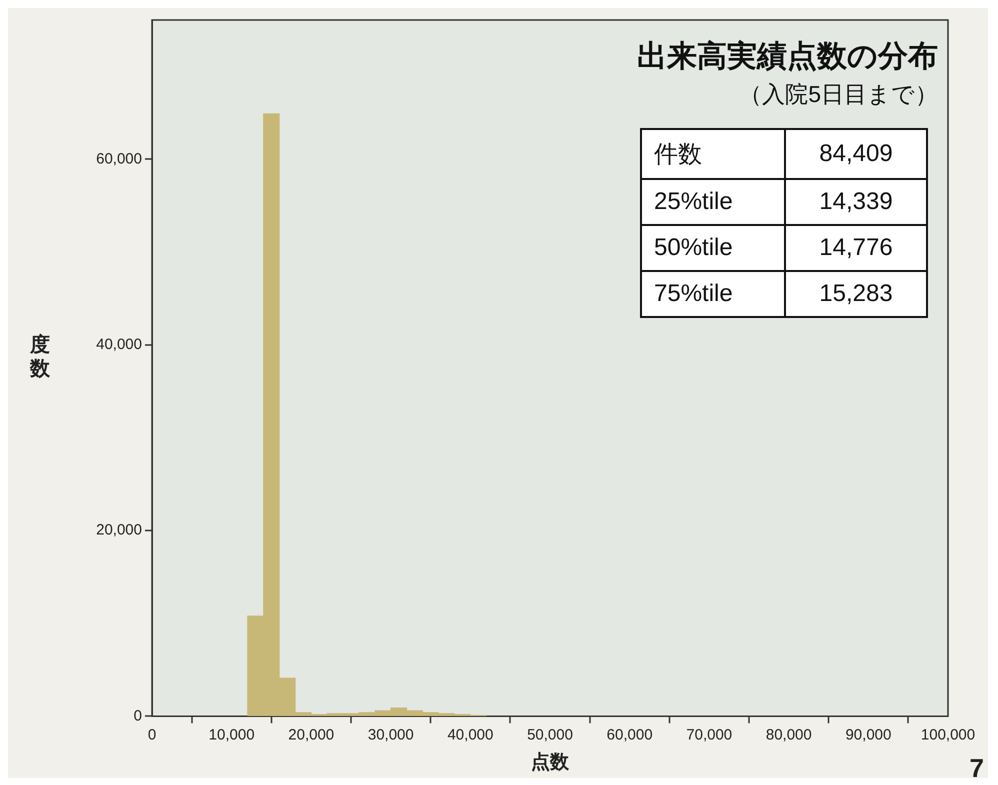  What do you see at coordinates (713, 248) in the screenshot?
I see `annotation: 50%tile` at bounding box center [713, 248].